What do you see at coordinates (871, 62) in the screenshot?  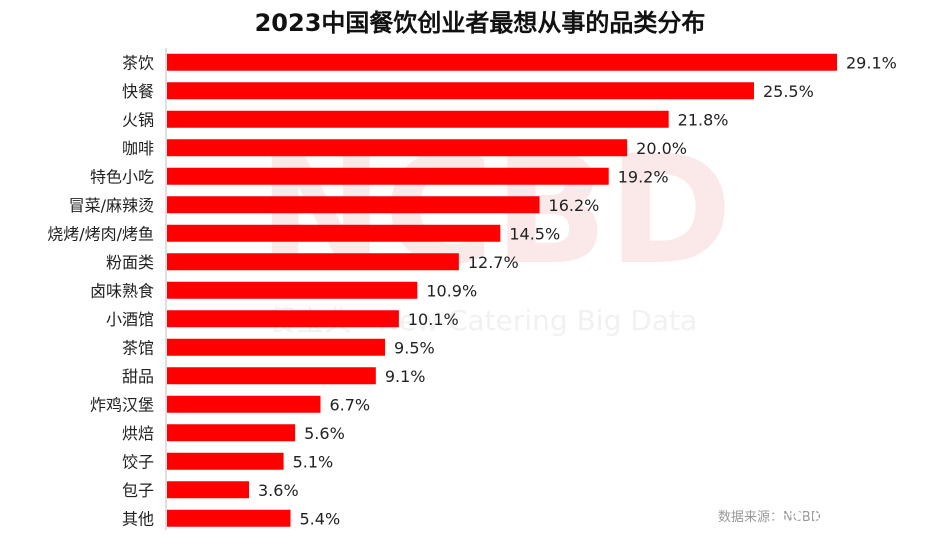 I see `value-label-1: 29.1%` at bounding box center [871, 62].